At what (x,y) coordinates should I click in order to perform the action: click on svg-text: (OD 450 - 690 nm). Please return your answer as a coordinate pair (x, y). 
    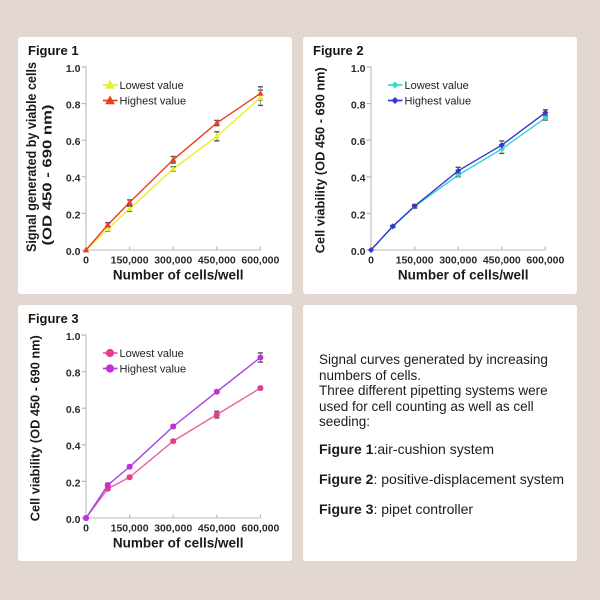
    Looking at the image, I should click on (47, 175).